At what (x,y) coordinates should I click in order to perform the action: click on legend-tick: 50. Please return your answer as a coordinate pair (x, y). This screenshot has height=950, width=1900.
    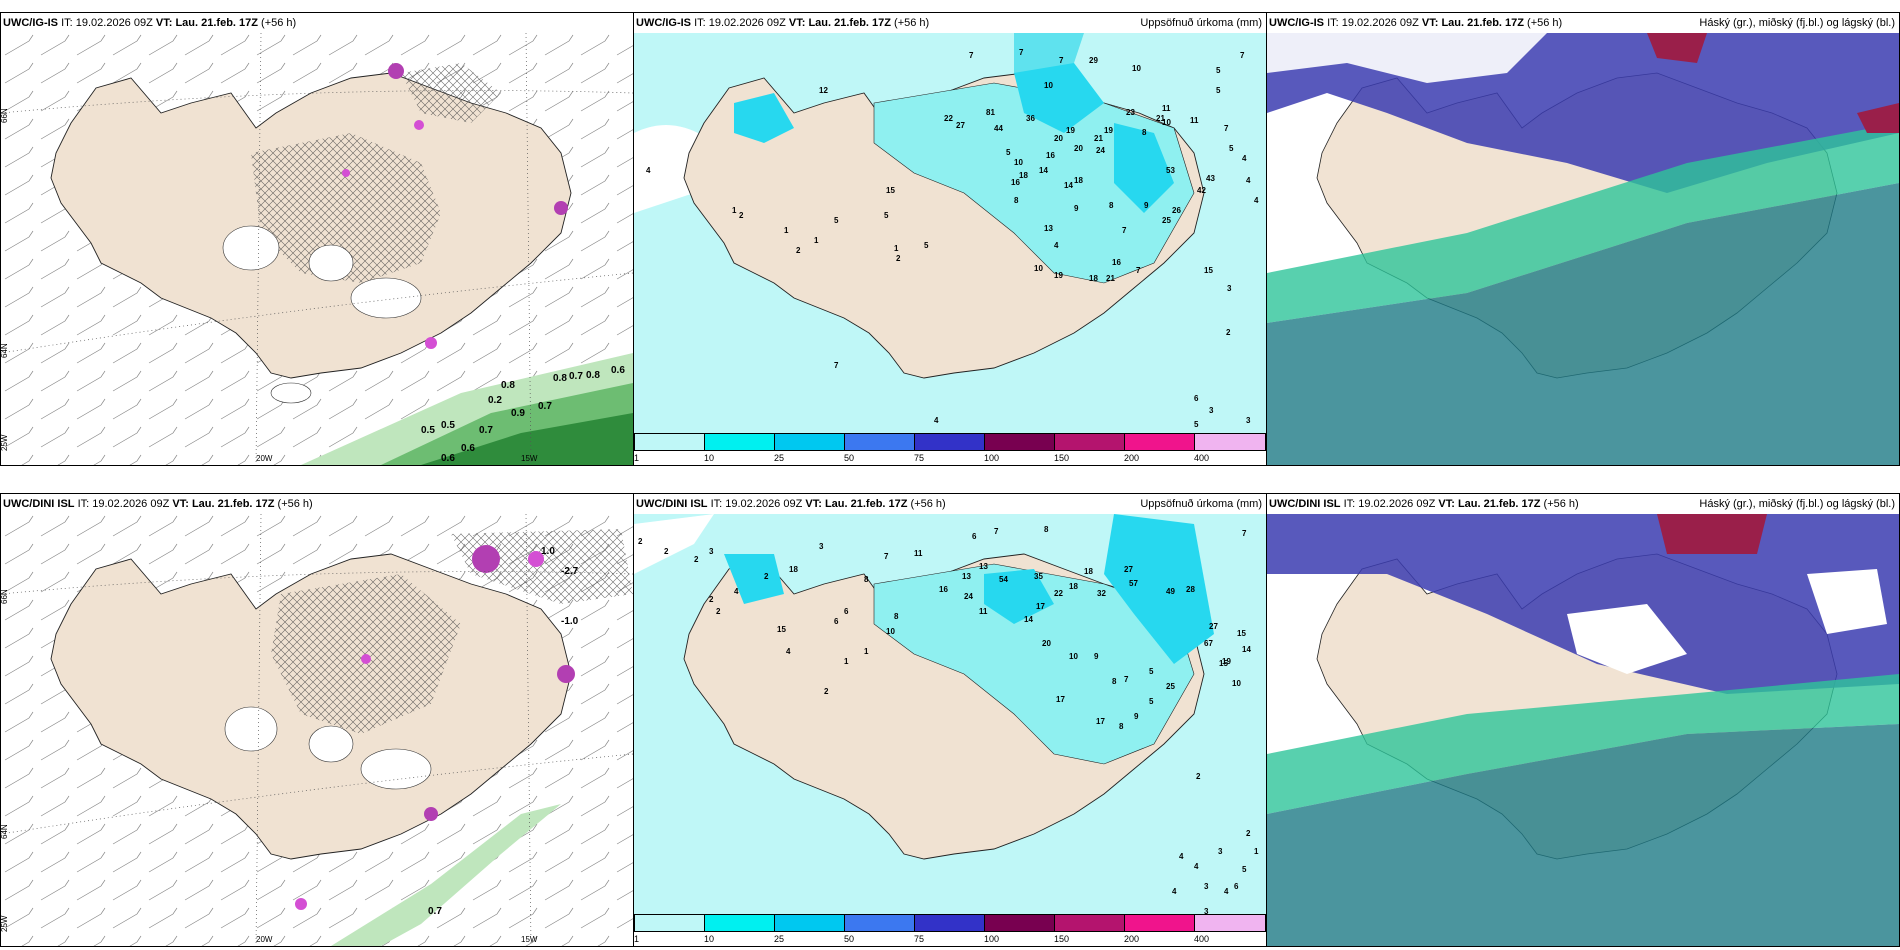
    Looking at the image, I should click on (849, 458).